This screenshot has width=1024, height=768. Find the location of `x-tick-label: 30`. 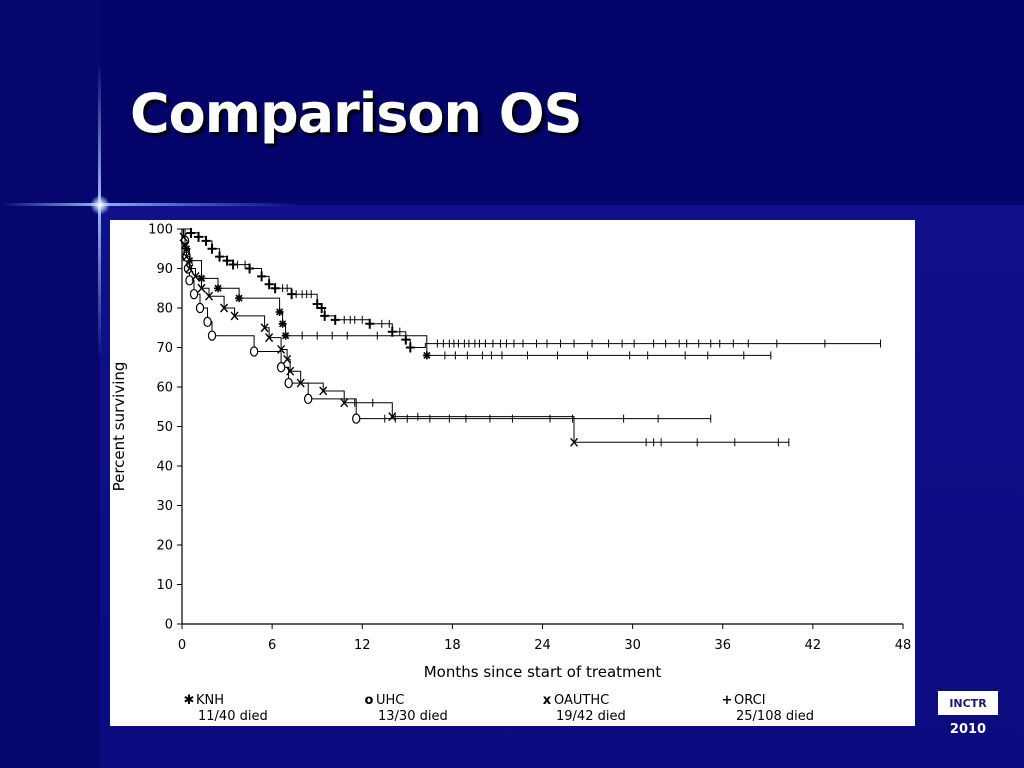

x-tick-label: 30 is located at coordinates (632, 645).